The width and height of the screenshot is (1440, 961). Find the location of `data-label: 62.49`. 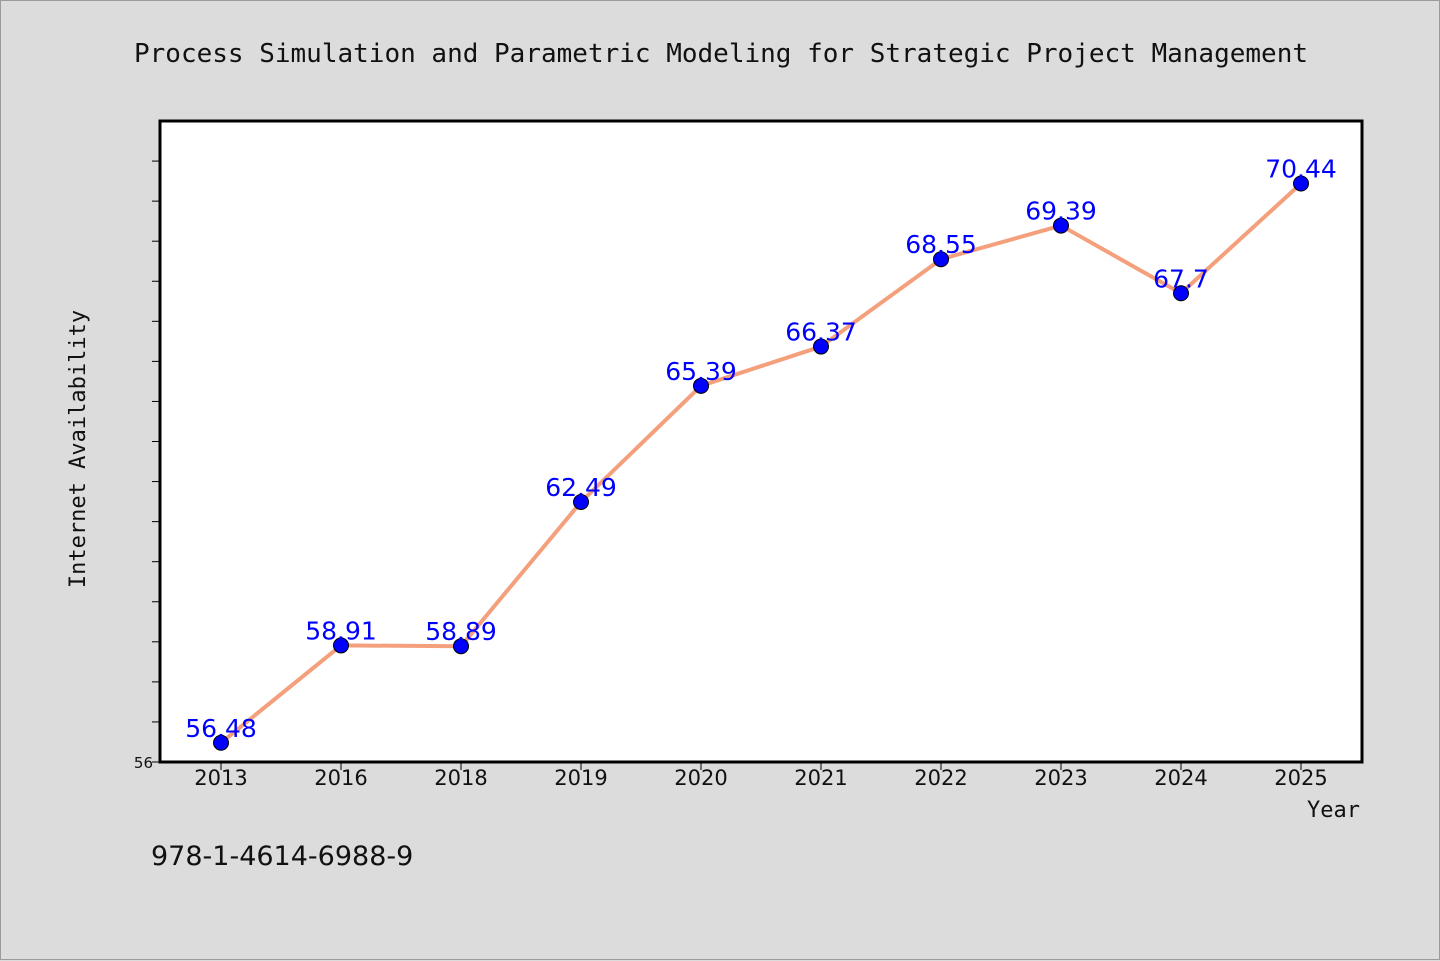

data-label: 62.49 is located at coordinates (581, 487).